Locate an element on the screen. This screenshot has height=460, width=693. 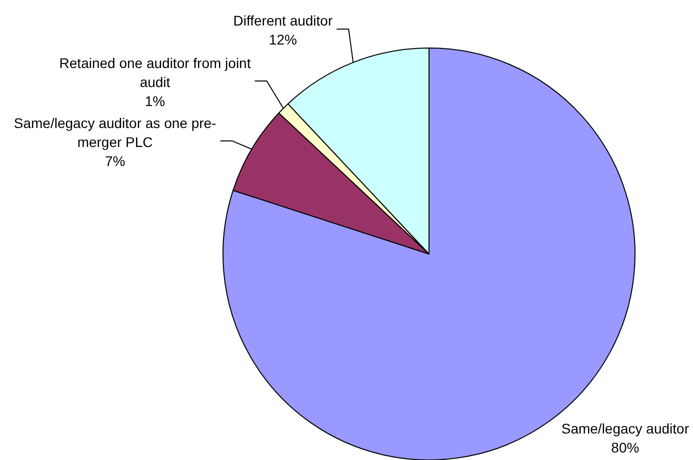
data-label: 12% is located at coordinates (282, 40).